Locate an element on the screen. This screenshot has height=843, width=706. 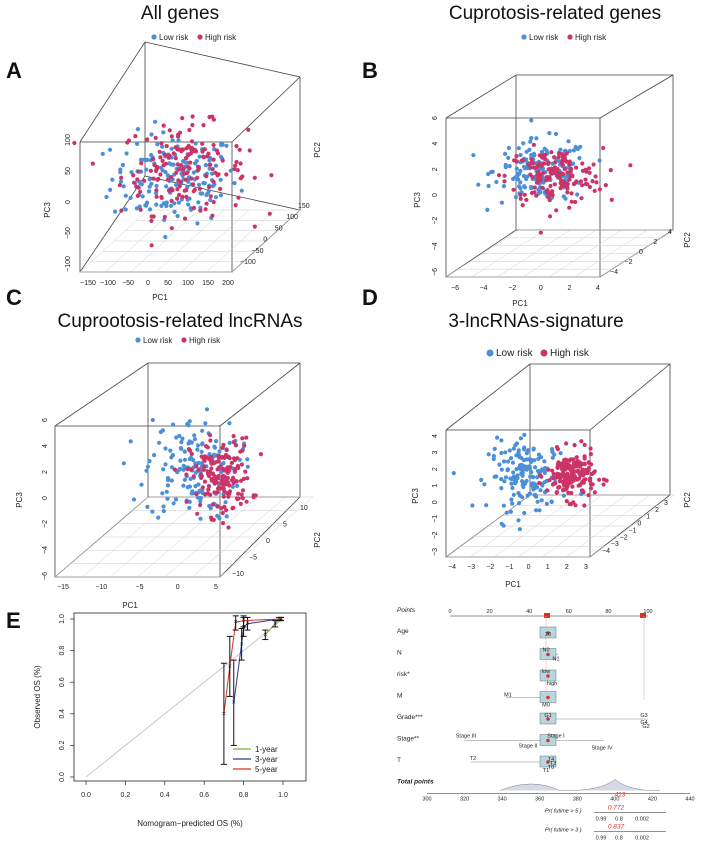
x-tick-label: 1 is located at coordinates (548, 567).